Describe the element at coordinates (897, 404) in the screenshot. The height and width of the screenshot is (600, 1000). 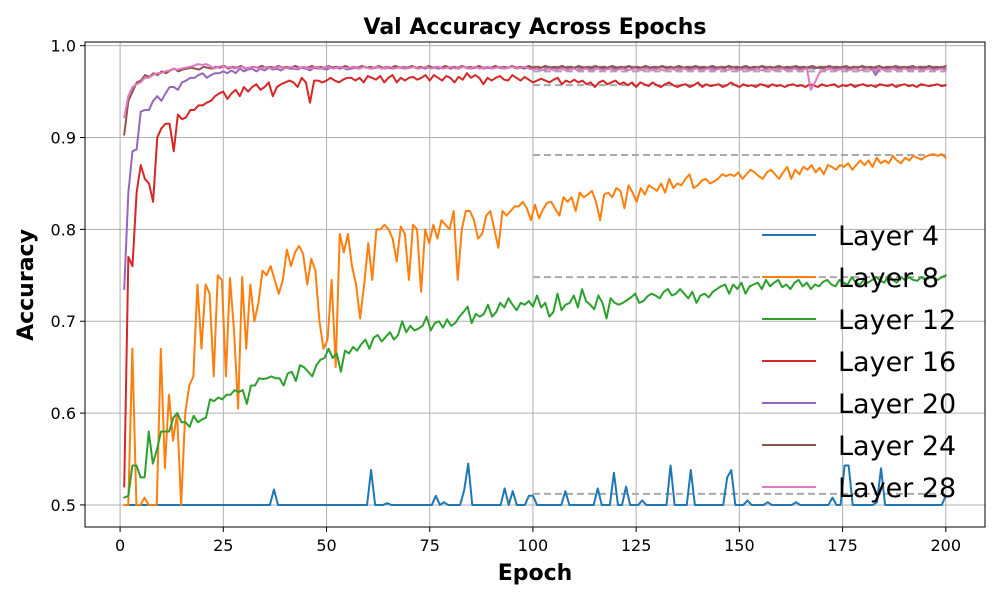
I see `legend-label: Layer 20` at that location.